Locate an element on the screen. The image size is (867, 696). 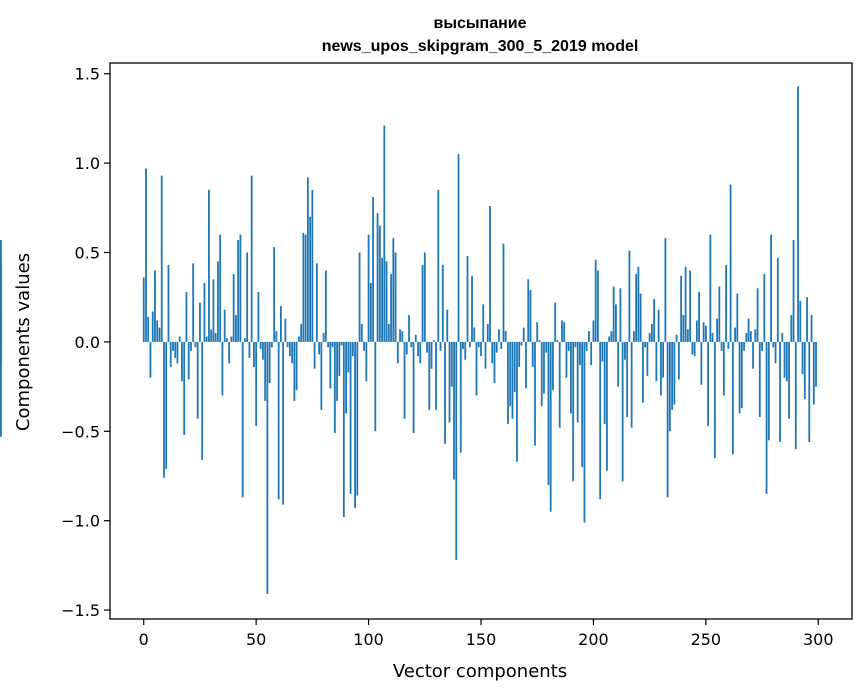
x-tick-label: 50 is located at coordinates (256, 639).